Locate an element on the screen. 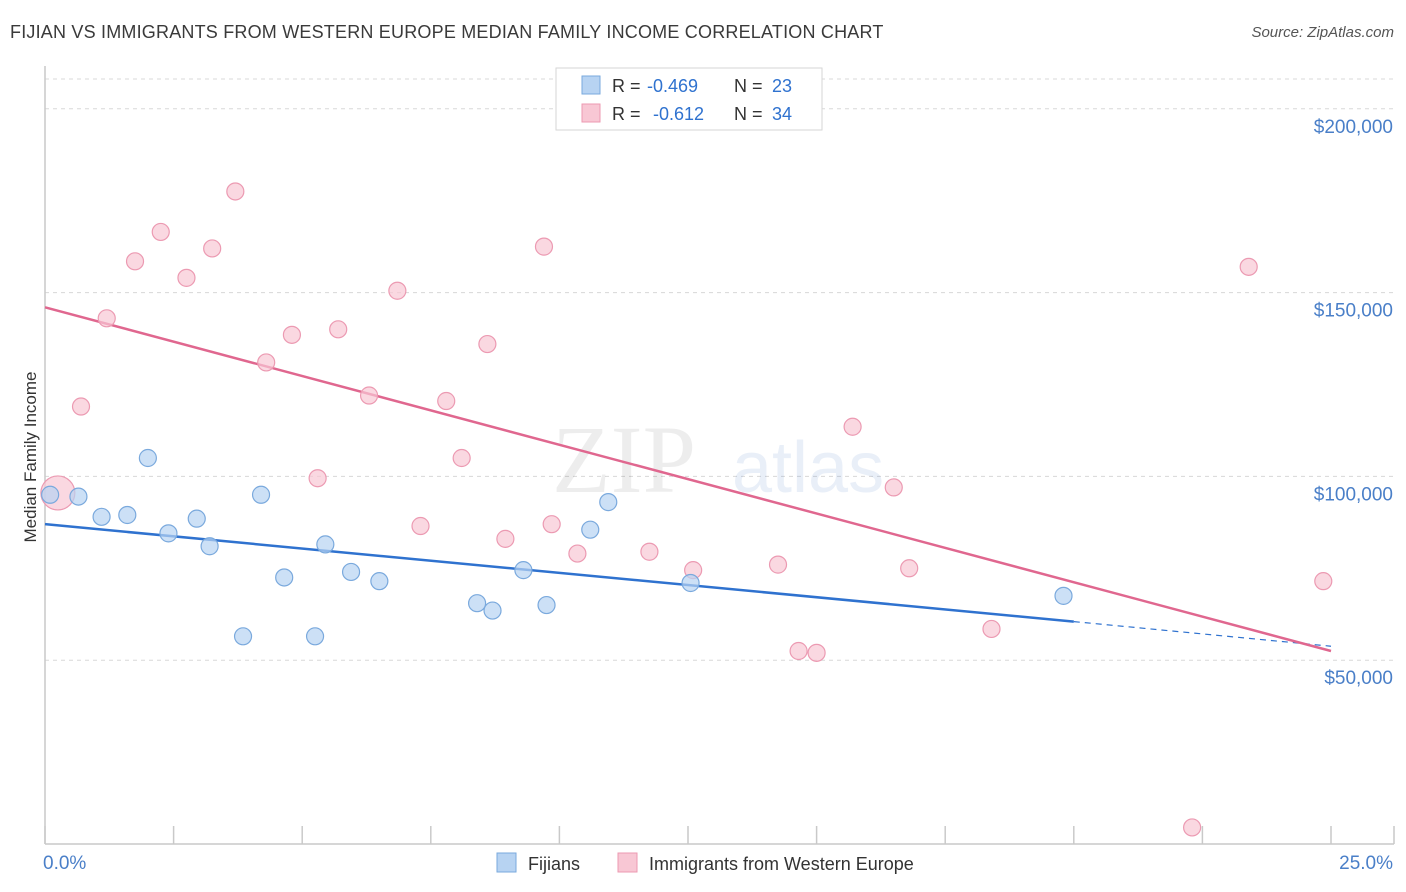 The height and width of the screenshot is (892, 1406). x-tick-label: 0.0% is located at coordinates (64, 863).